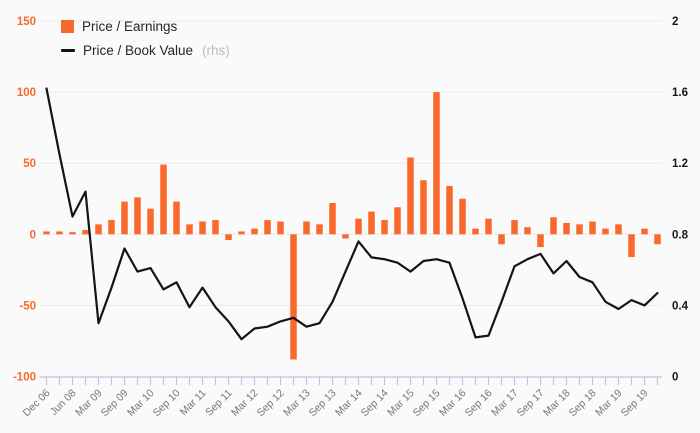 This screenshot has height=433, width=700. Describe the element at coordinates (67, 26) in the screenshot. I see `bar-swatch-icon` at that location.